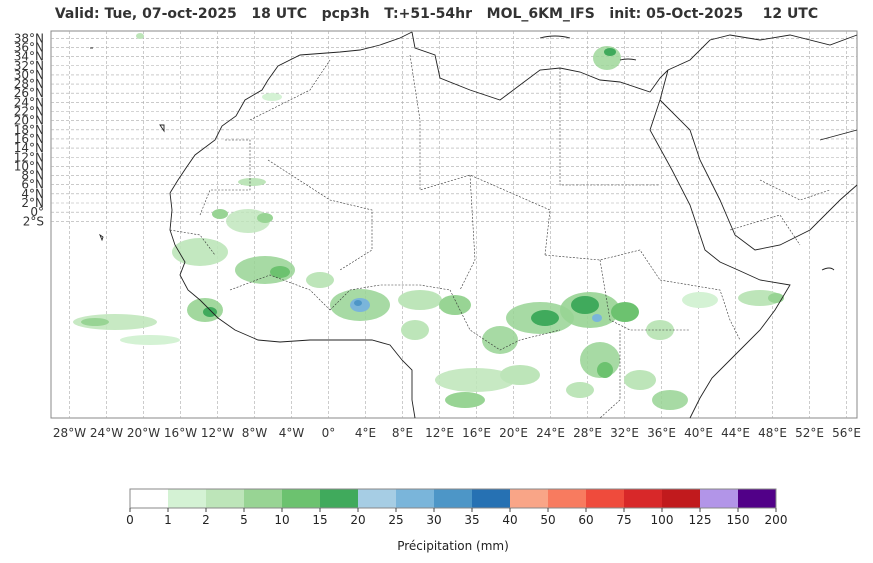  Describe the element at coordinates (476, 433) in the screenshot. I see `lon-tick-label: 16°E` at that location.